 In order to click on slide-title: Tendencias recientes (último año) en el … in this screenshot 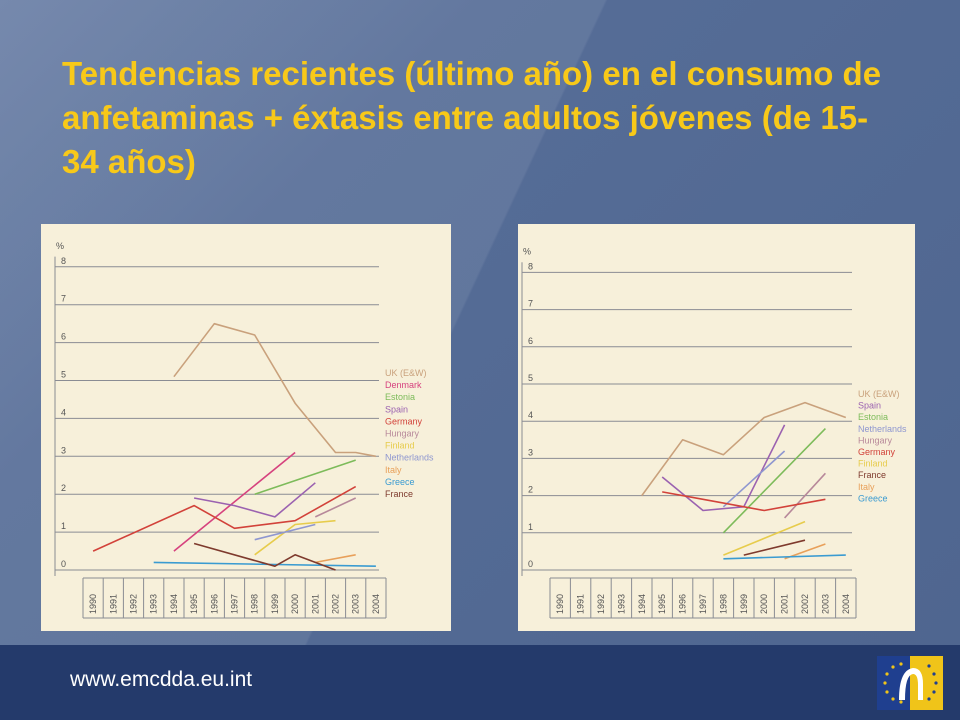, I will do `click(472, 117)`.